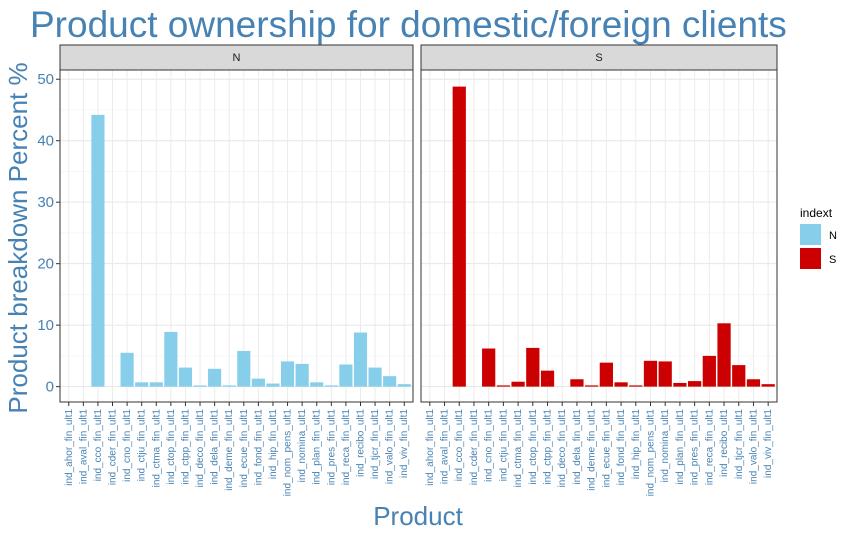  What do you see at coordinates (156, 384) in the screenshot?
I see `bar-n-ind-ctma-fin-ult1` at bounding box center [156, 384].